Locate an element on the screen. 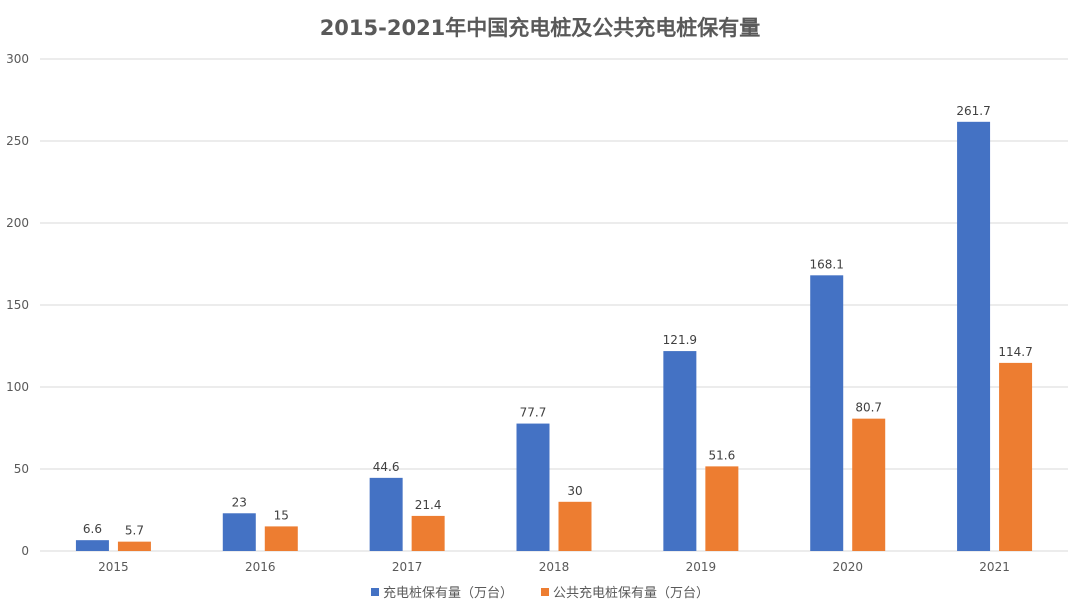  bar-s1-2016 is located at coordinates (239, 532).